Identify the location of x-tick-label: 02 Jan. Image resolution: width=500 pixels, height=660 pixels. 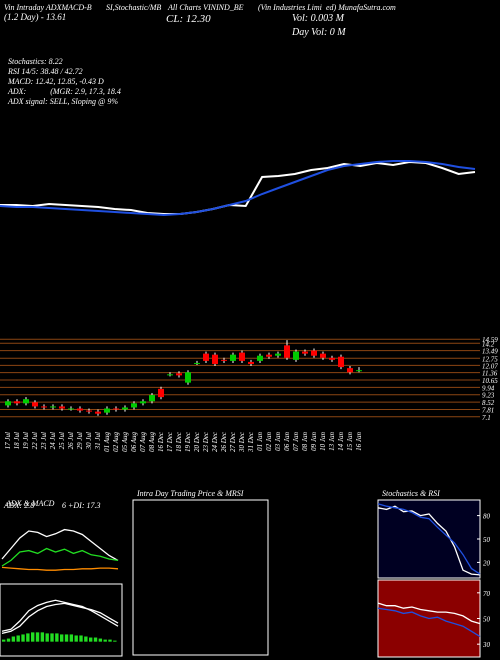
(269, 441).